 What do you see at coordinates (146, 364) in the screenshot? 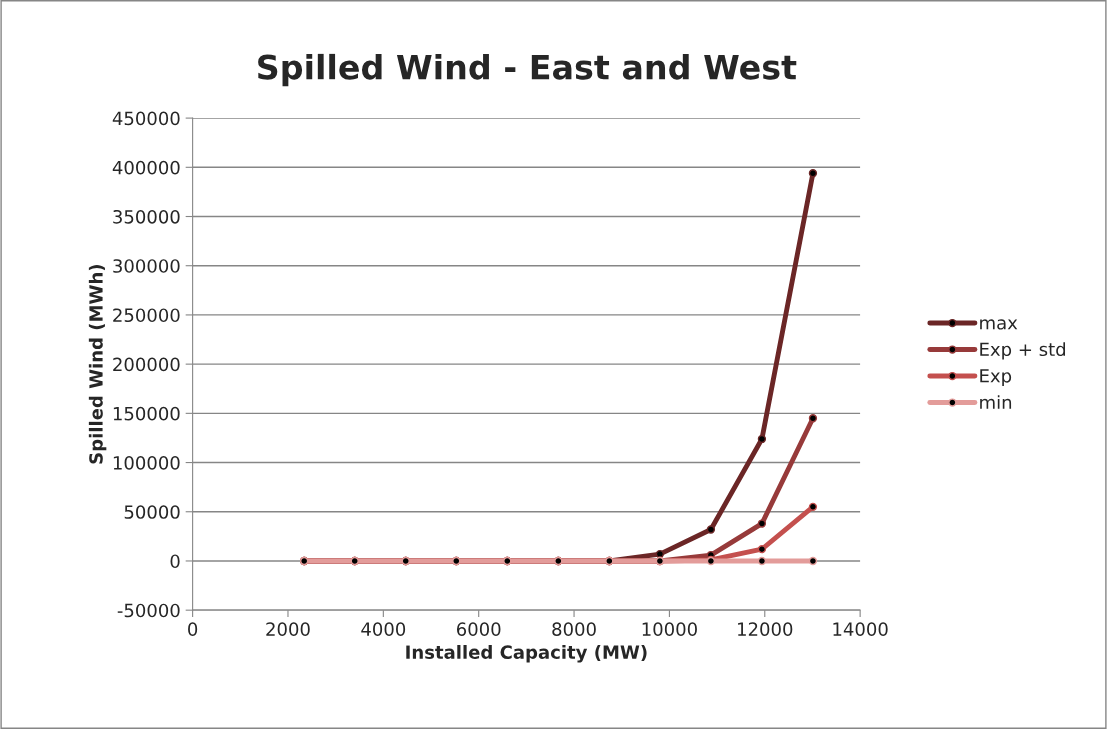
I see `y-tick-label: 200000` at bounding box center [146, 364].